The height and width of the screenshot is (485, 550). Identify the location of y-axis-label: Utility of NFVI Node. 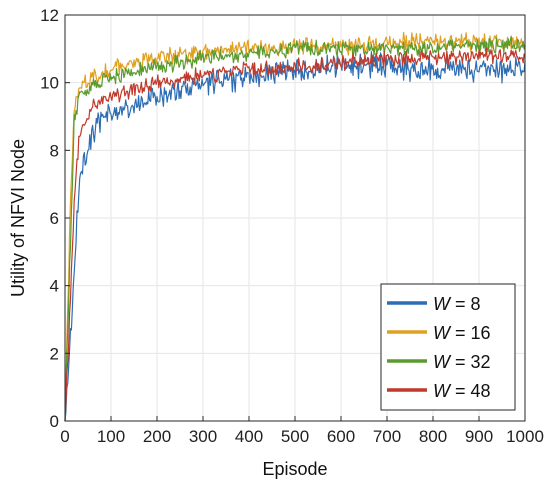
(18, 218).